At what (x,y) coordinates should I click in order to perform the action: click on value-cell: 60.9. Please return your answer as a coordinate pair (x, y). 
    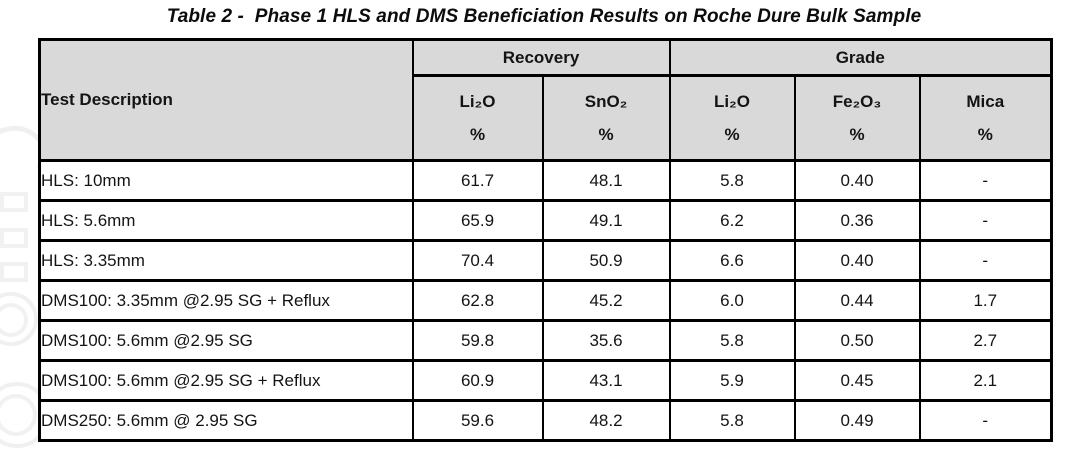
    Looking at the image, I should click on (477, 380).